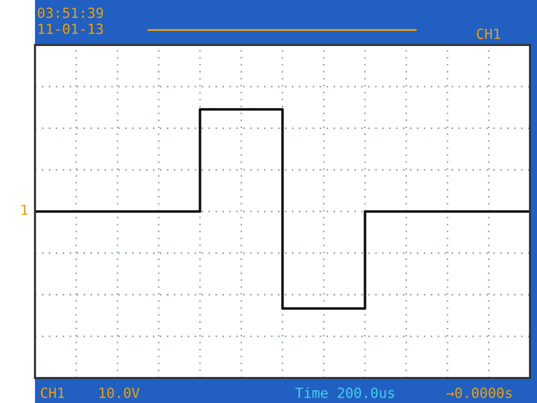 Image resolution: width=537 pixels, height=403 pixels. Describe the element at coordinates (25, 209) in the screenshot. I see `text: 1` at that location.